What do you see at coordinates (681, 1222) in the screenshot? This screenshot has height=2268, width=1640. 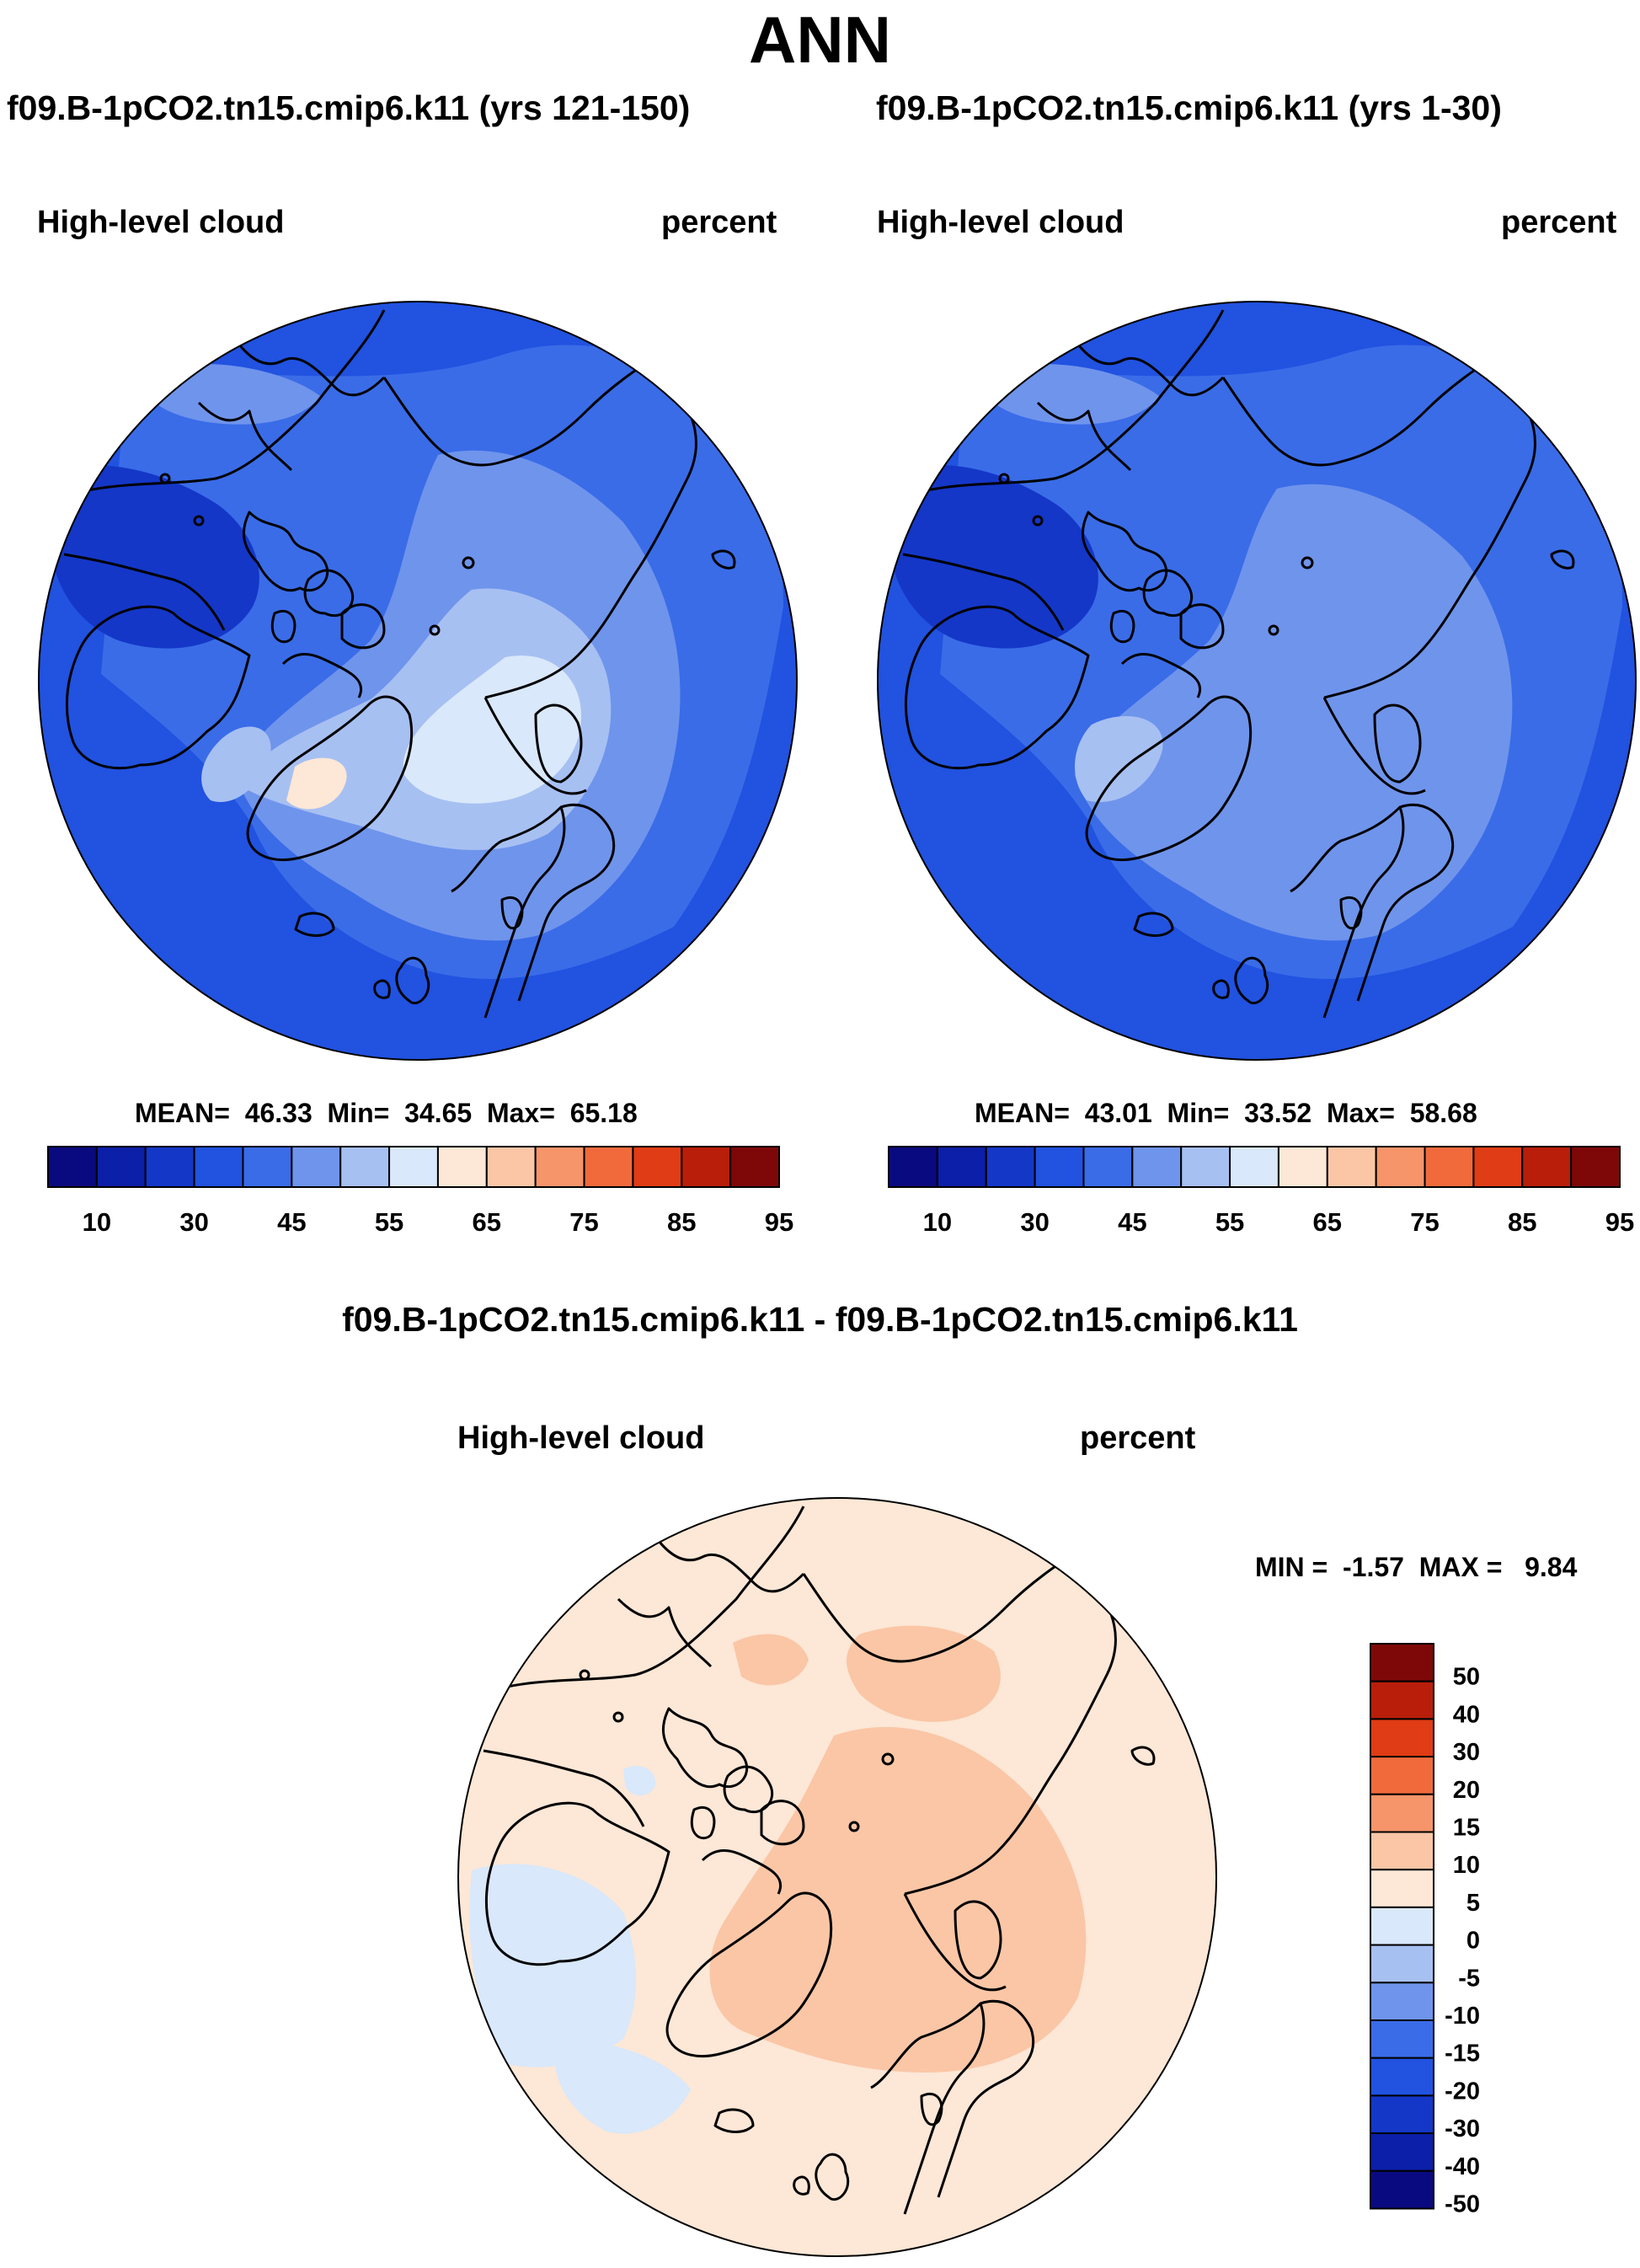 I see `panel1-colorbar-tick: 85` at bounding box center [681, 1222].